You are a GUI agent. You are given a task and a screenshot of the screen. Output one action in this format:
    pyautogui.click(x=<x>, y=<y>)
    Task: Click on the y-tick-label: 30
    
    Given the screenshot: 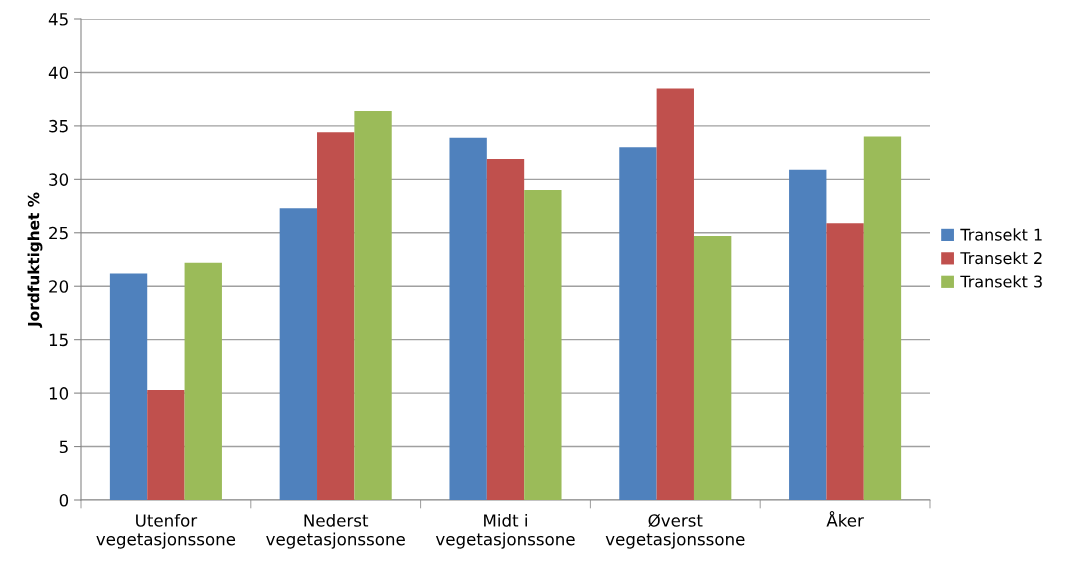 What is the action you would take?
    pyautogui.click(x=59, y=179)
    